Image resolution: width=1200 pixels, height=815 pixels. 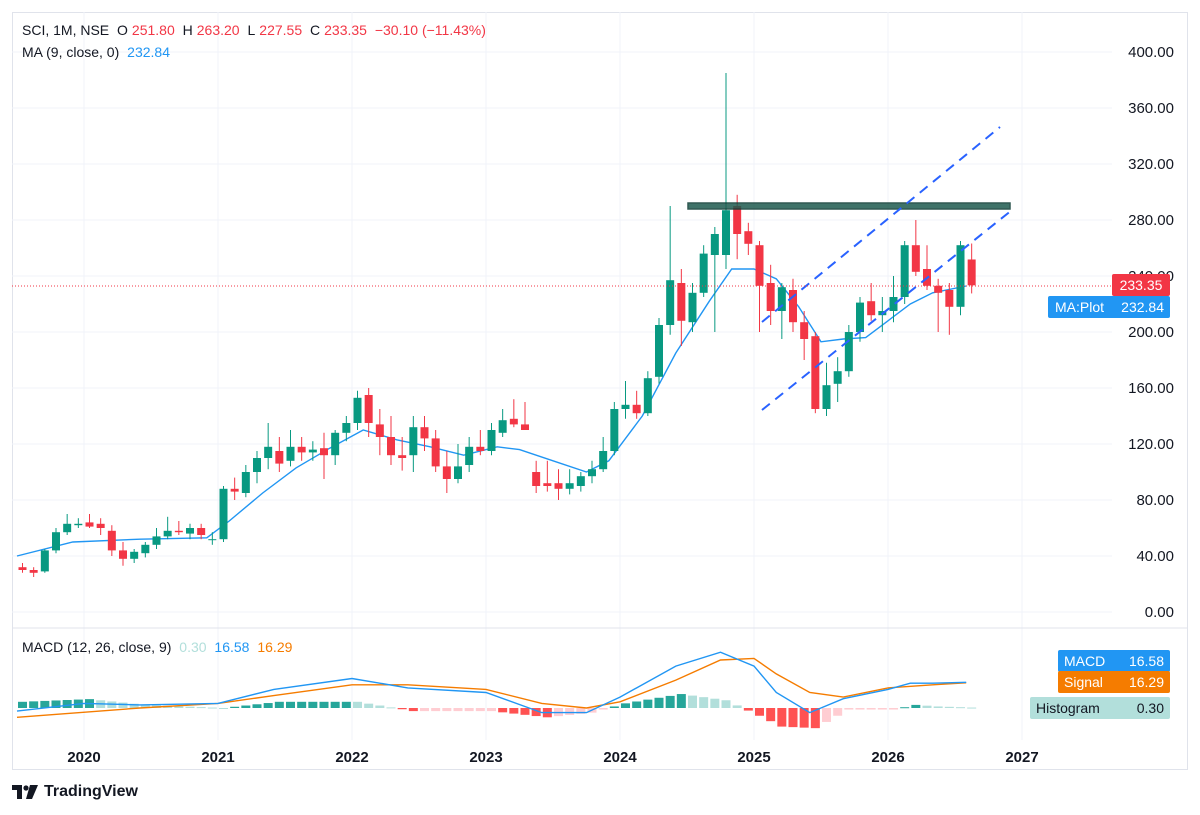 What do you see at coordinates (887, 757) in the screenshot?
I see `x-tick-label: 2026` at bounding box center [887, 757].